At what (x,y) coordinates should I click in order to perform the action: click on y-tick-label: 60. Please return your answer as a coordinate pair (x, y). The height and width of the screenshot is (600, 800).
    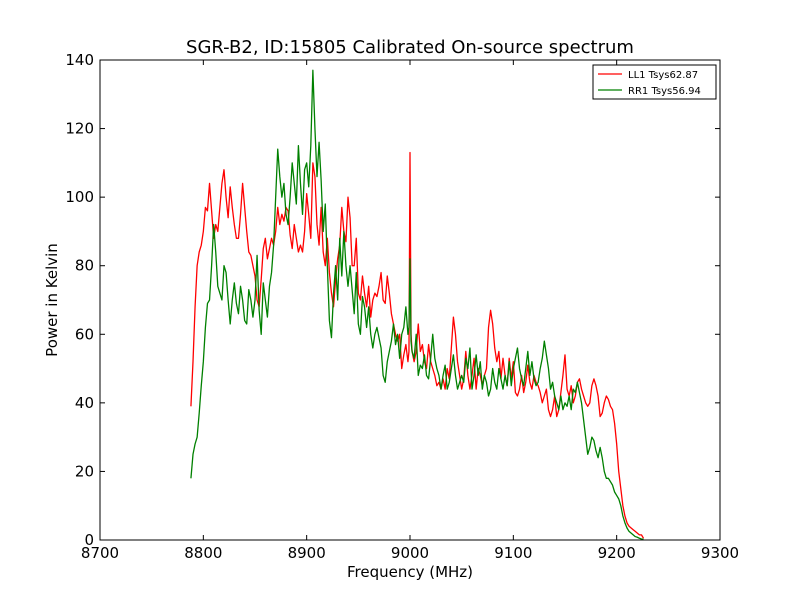
    Looking at the image, I should click on (84, 334).